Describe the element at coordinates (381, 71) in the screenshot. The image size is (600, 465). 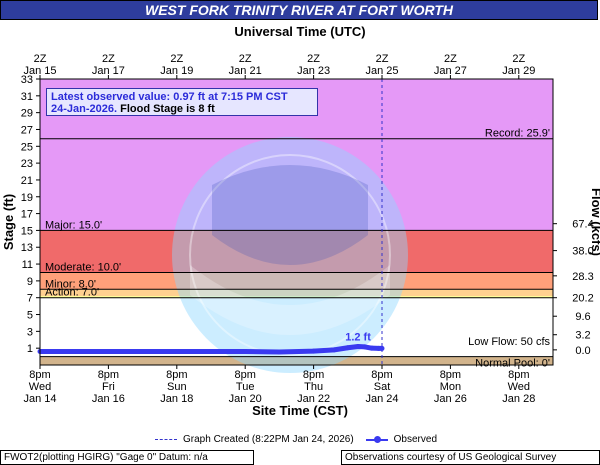
I see `top-tick-date: Jan 25` at that location.